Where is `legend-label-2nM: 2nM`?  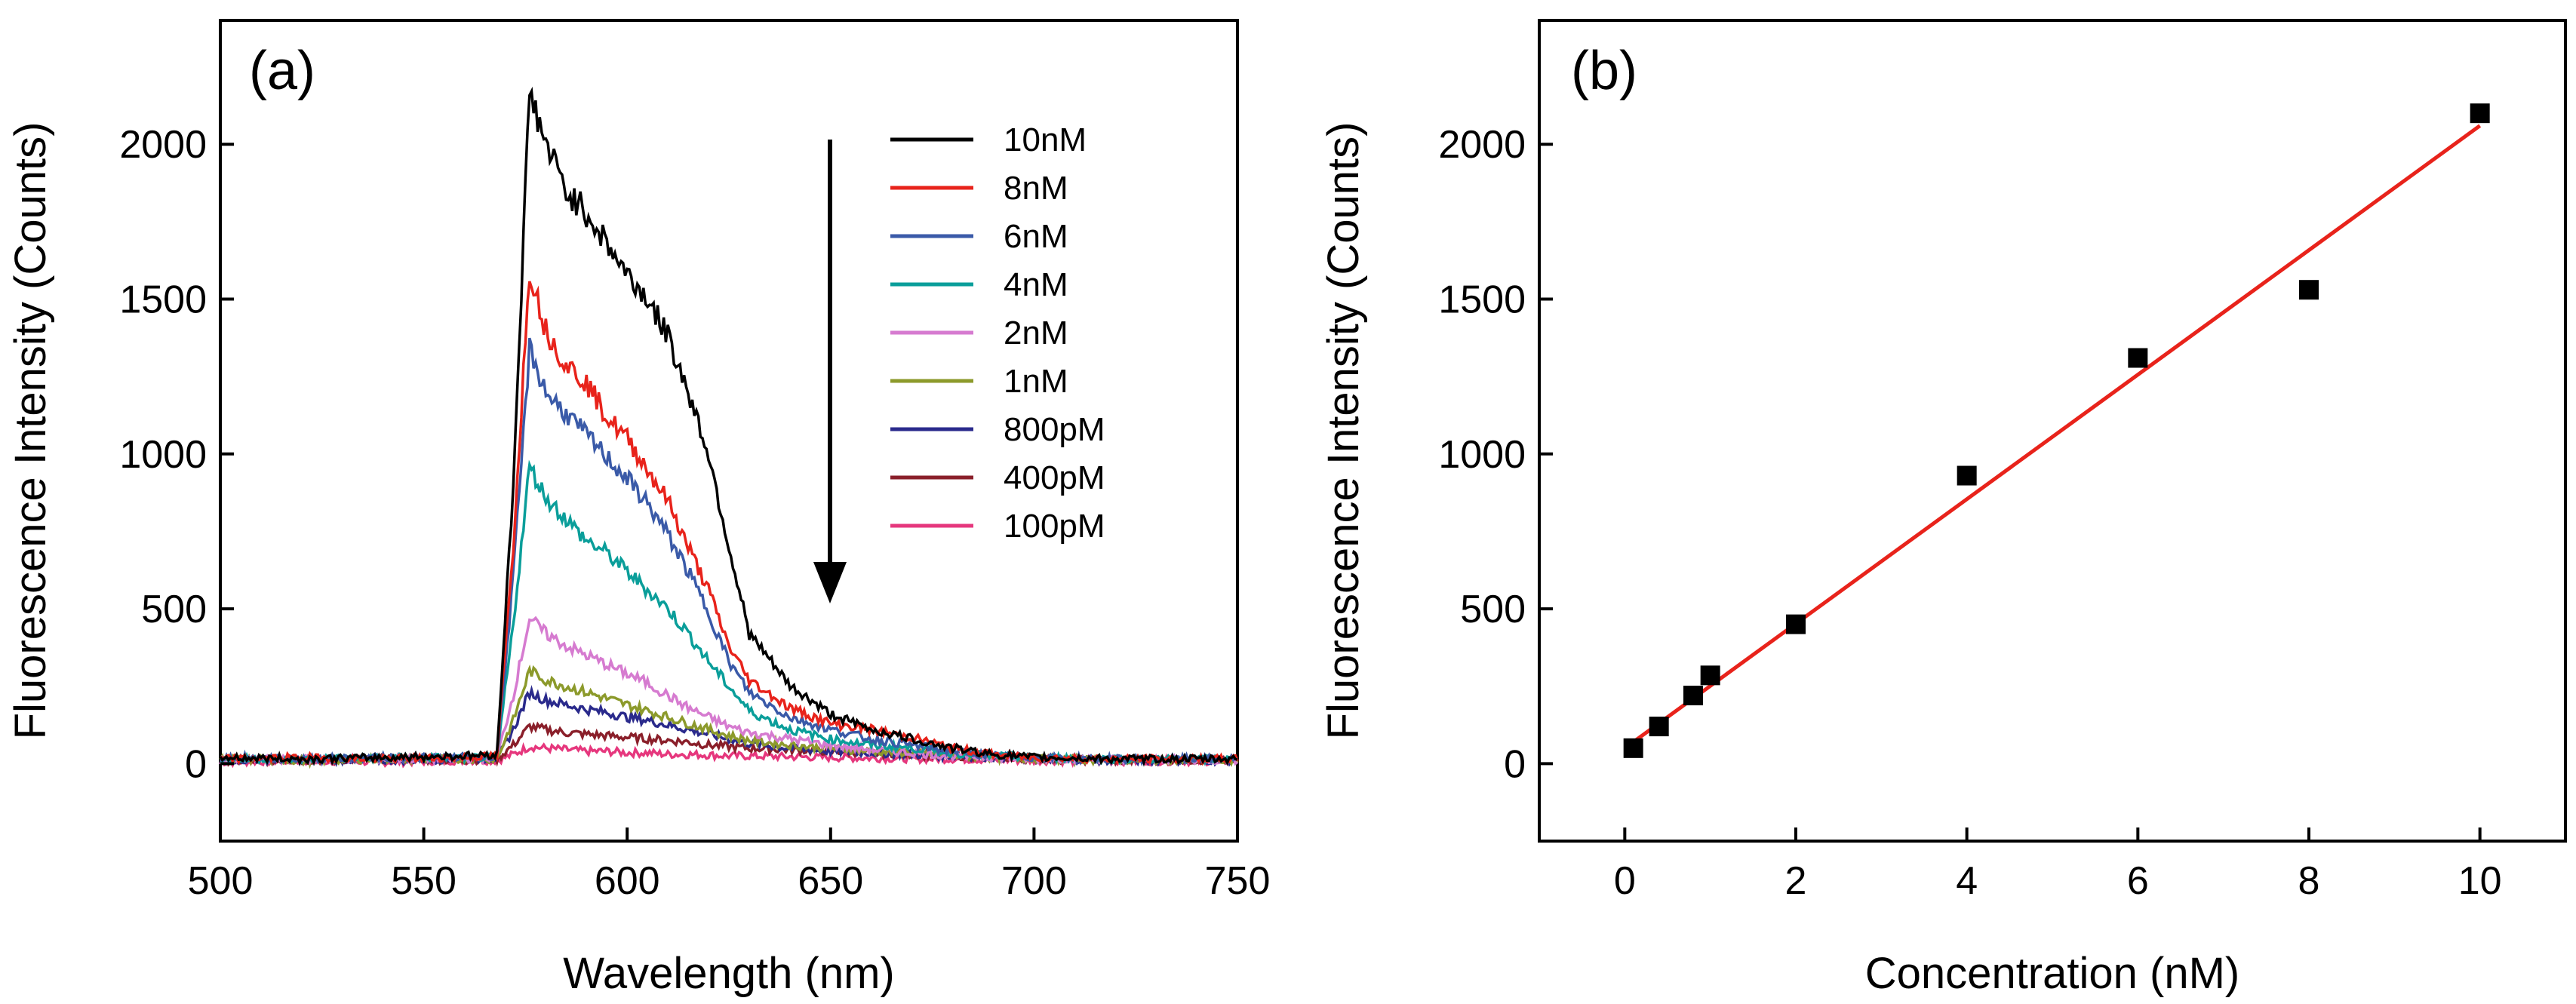 legend-label-2nM: 2nM is located at coordinates (1036, 333).